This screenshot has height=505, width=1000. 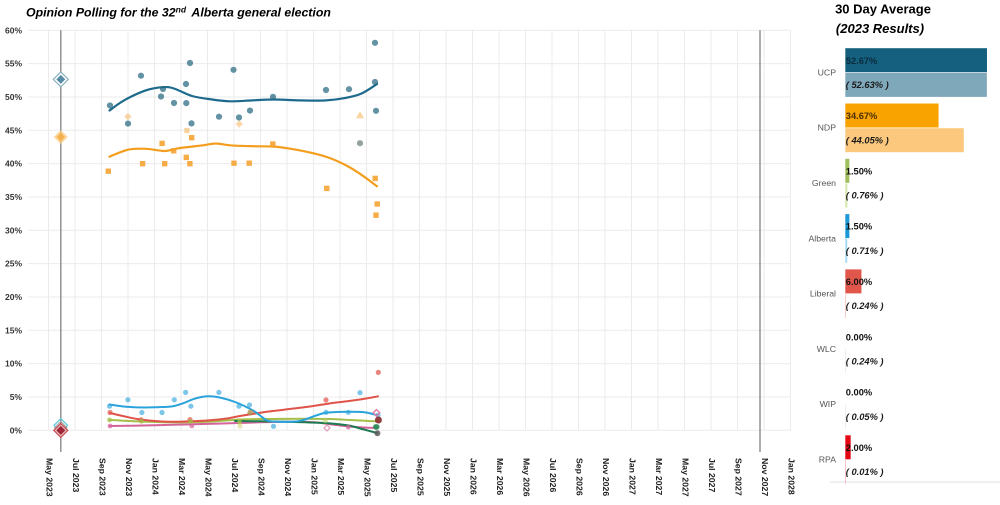 I want to click on svg-text: Jul 2025, so click(x=394, y=475).